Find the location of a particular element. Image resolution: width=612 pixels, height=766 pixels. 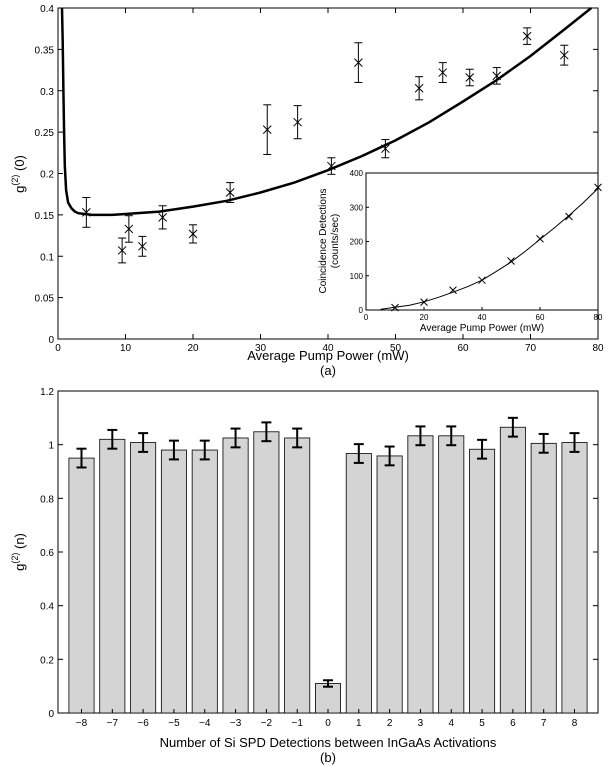

y-tick-label: 1 is located at coordinates (51, 446).